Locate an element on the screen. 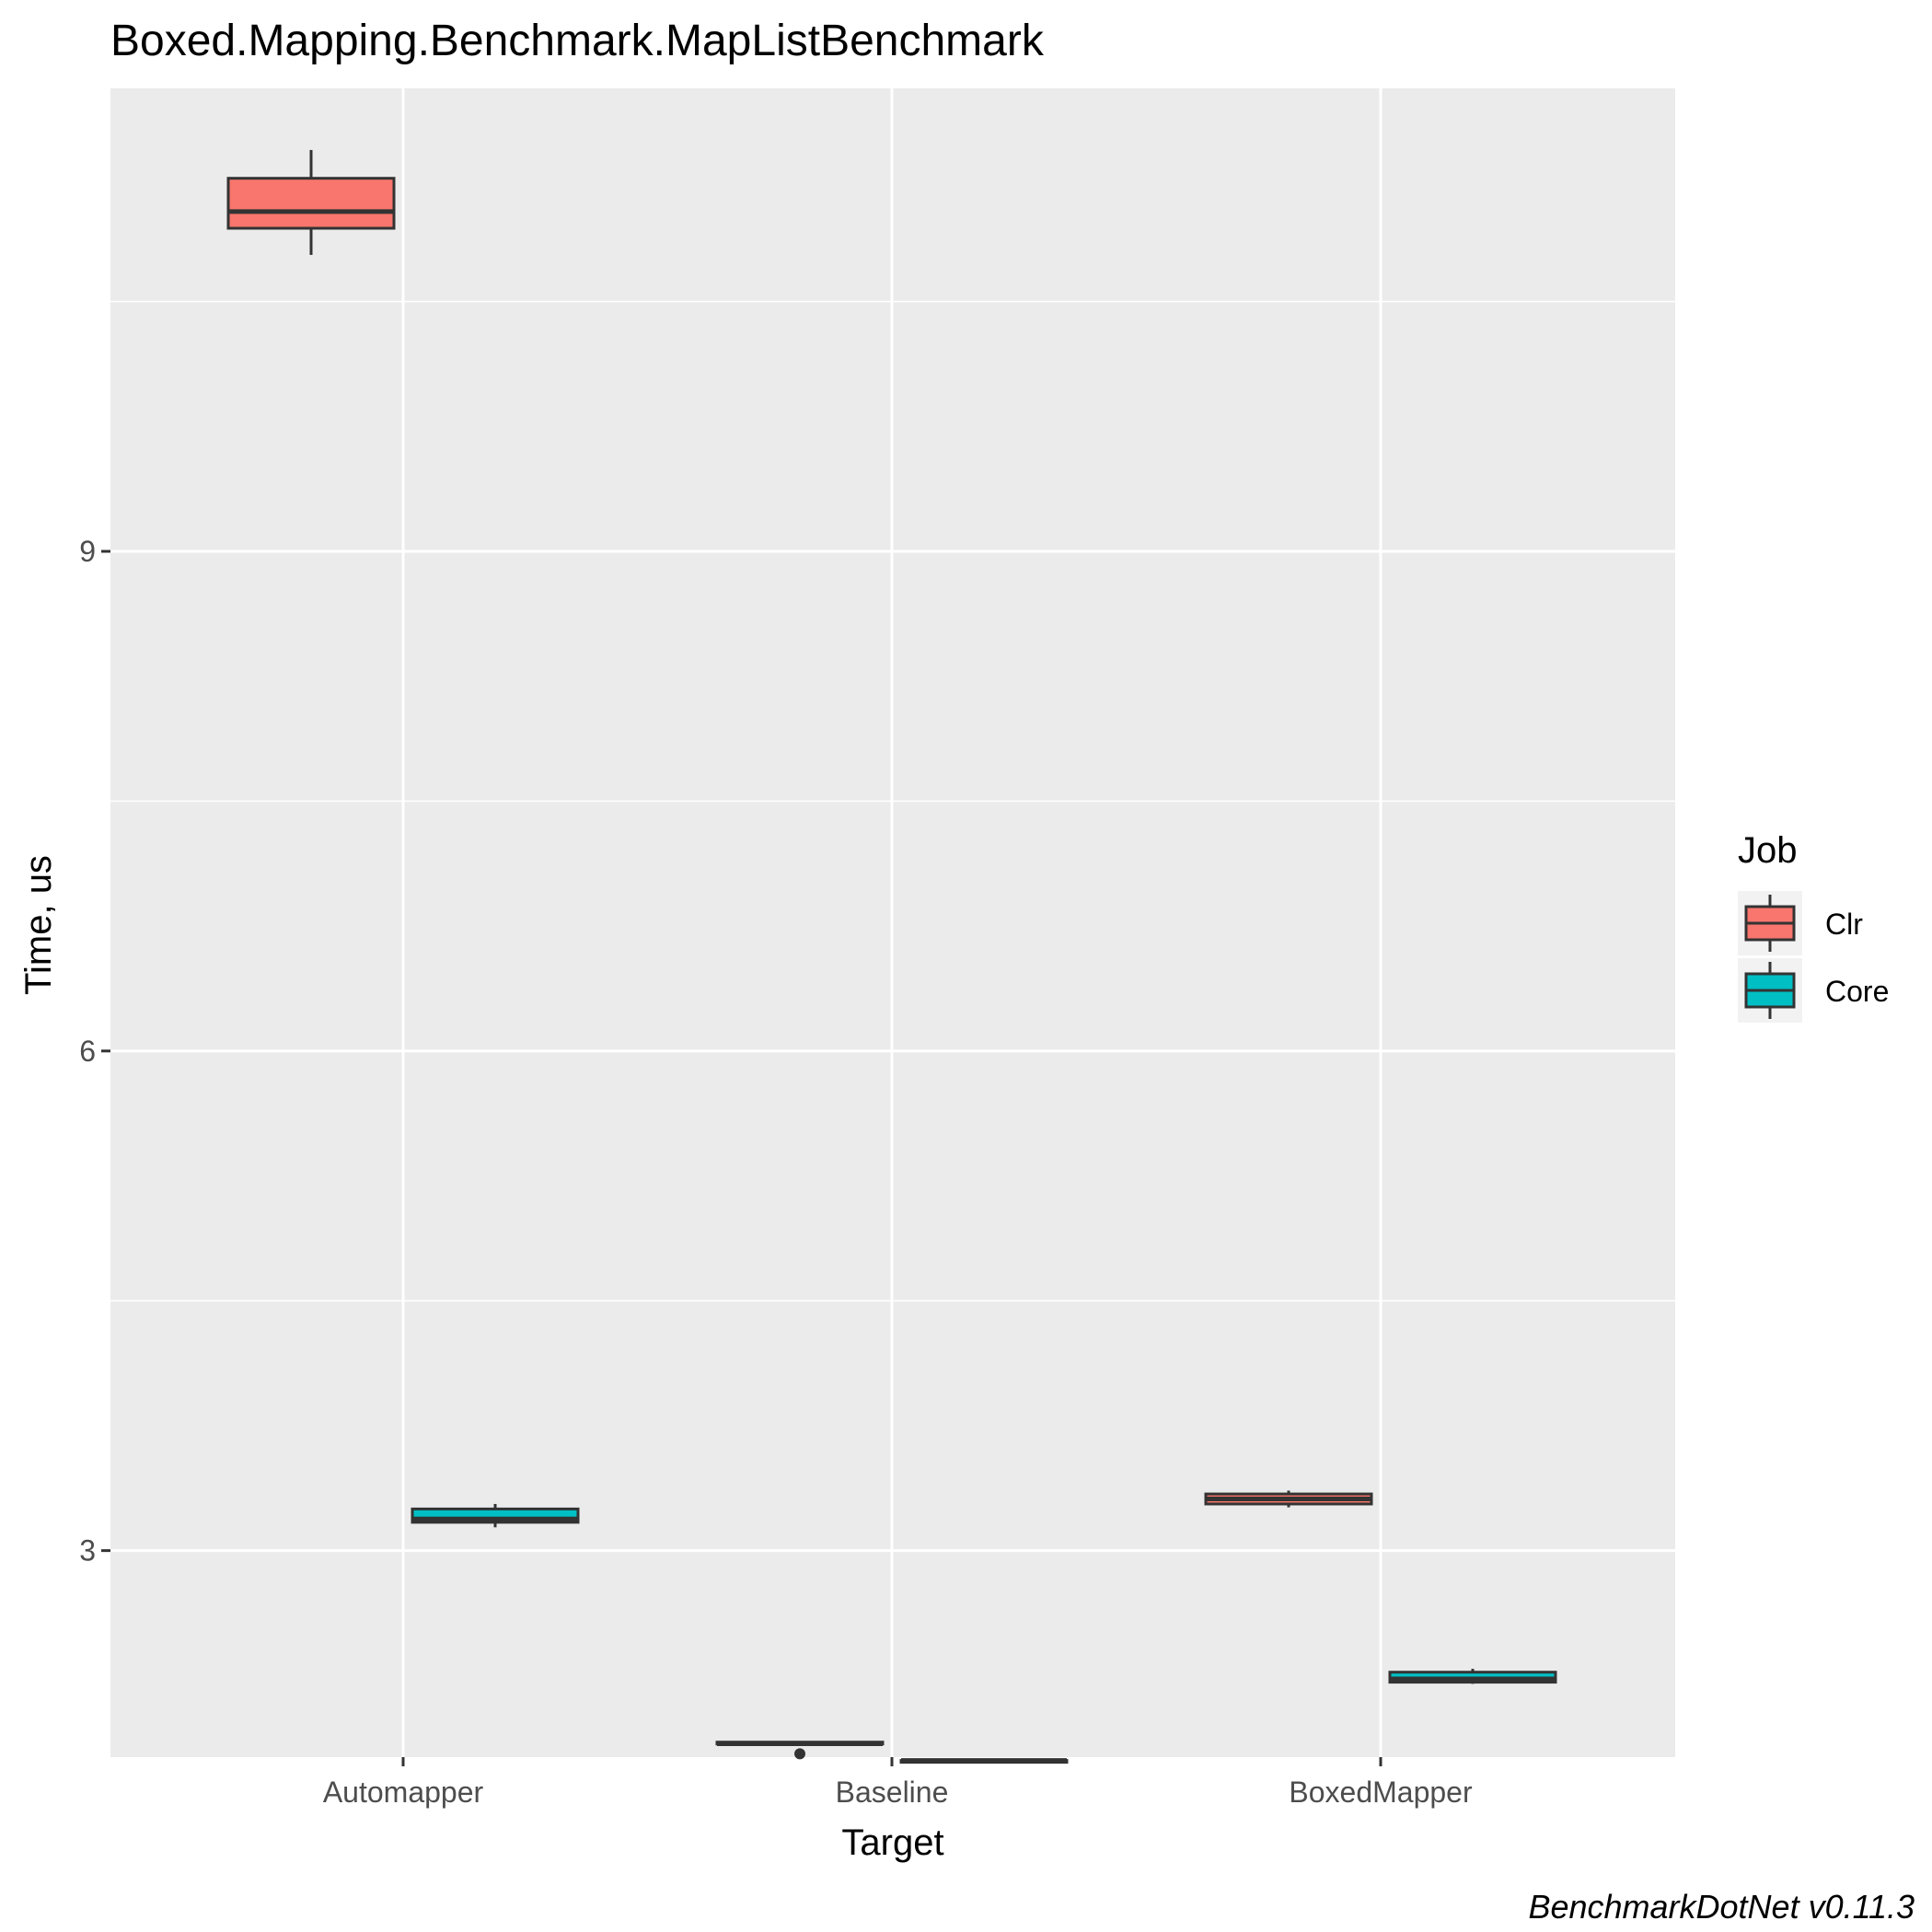 The width and height of the screenshot is (1932, 1932). legend-label: Core is located at coordinates (1857, 992).